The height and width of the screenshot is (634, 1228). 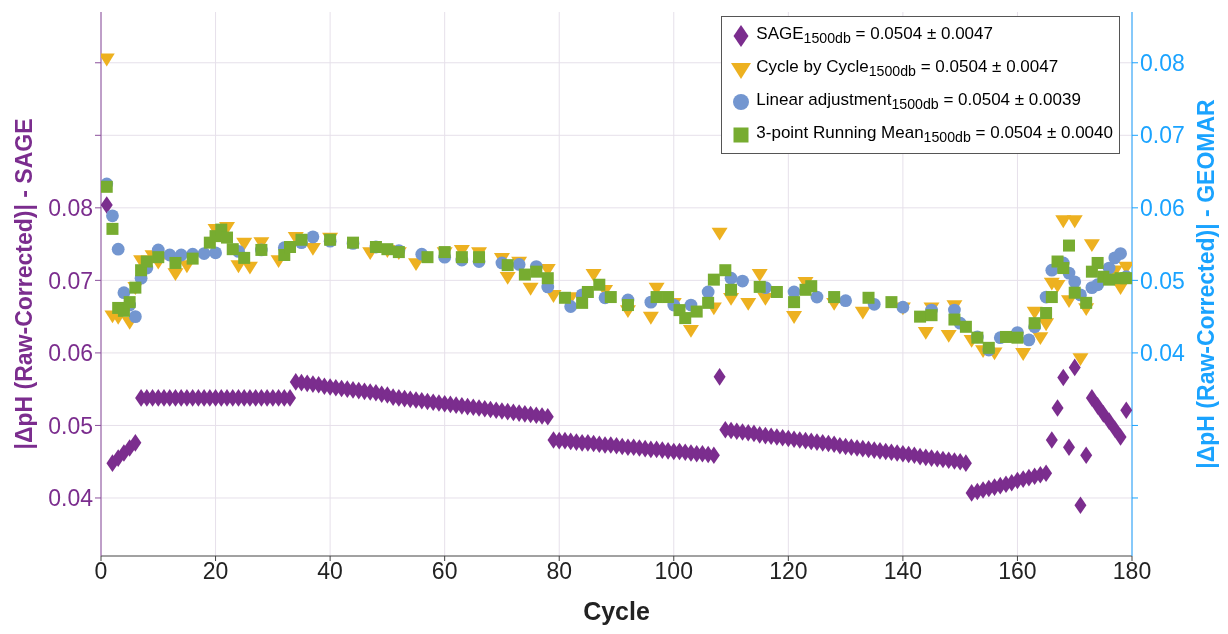 I want to click on y2-axis-title: |ΔpH (Raw-Corrected)| - GEOMAR, so click(x=1206, y=283).